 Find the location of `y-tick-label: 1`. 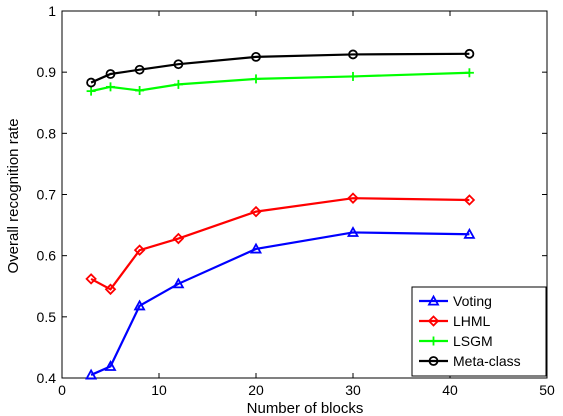

y-tick-label: 1 is located at coordinates (52, 11).